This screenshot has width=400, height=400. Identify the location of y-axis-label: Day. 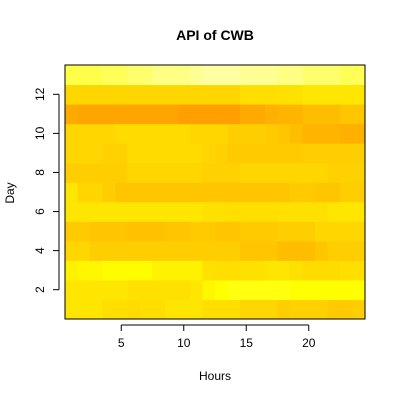
(10, 192).